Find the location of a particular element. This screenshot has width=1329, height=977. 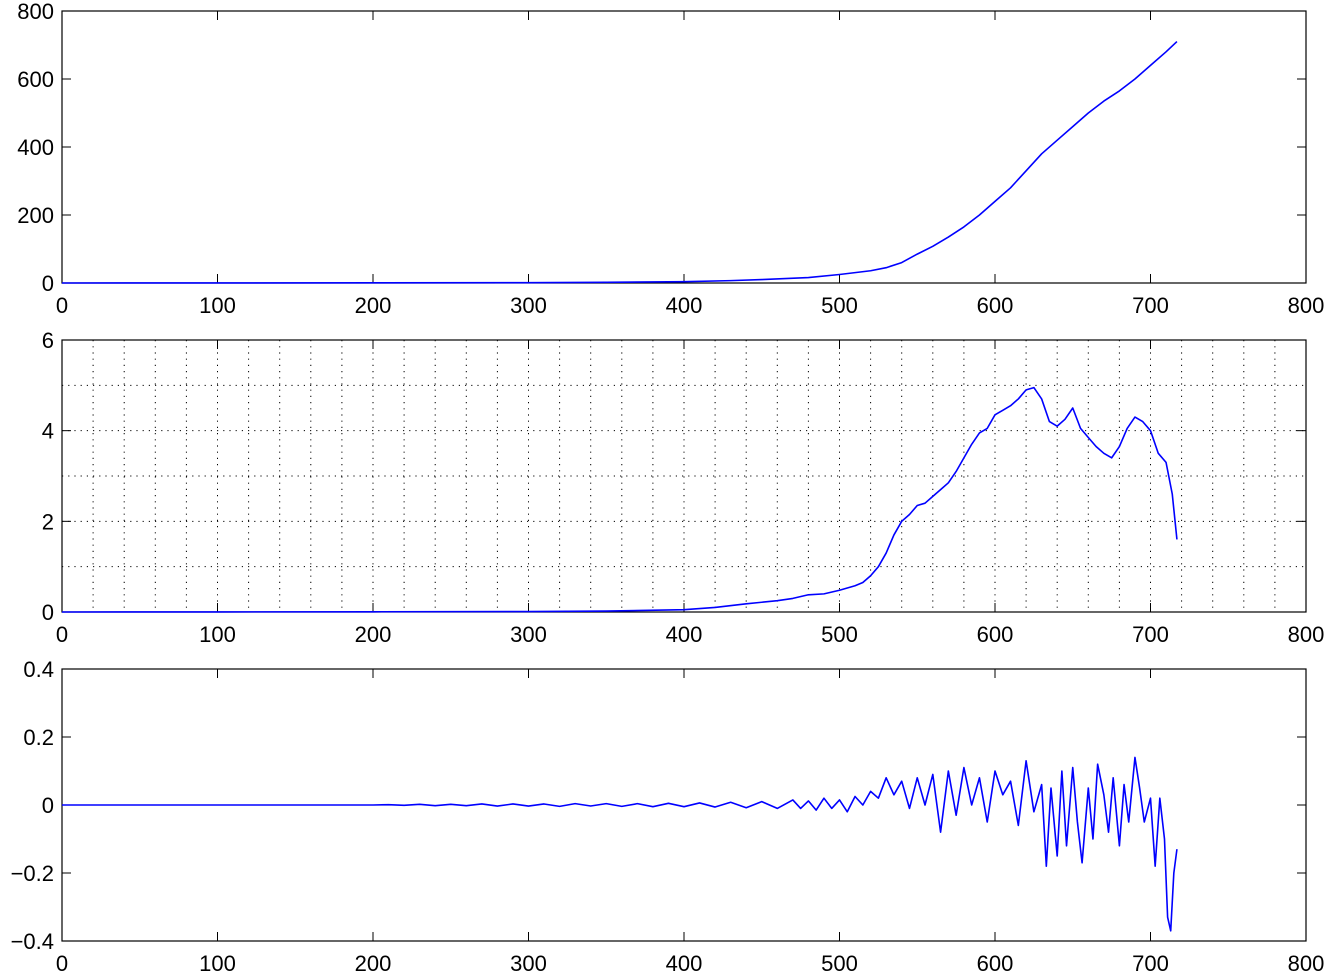

y-tick-label: 6 is located at coordinates (48, 340).